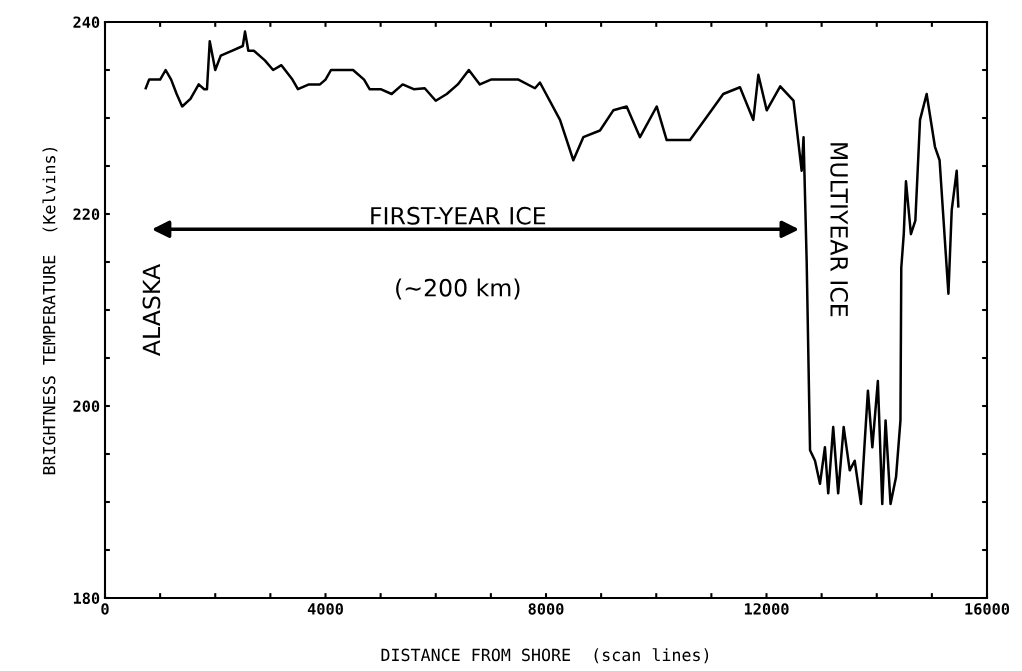 The width and height of the screenshot is (1022, 671). I want to click on y-tick-label: 180, so click(86, 598).